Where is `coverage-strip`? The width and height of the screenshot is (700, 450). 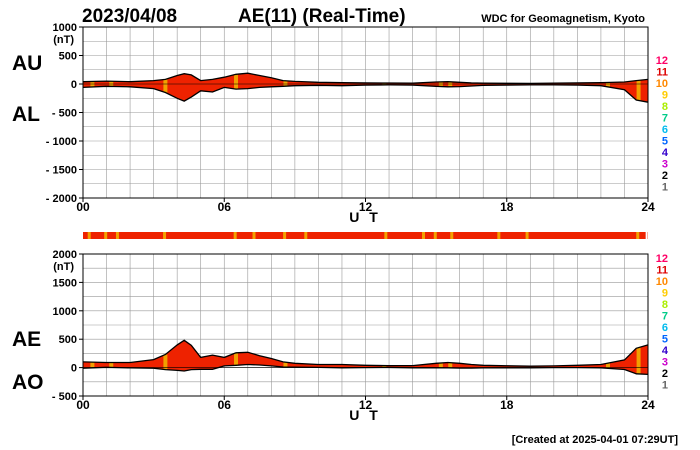
coverage-strip is located at coordinates (365, 235).